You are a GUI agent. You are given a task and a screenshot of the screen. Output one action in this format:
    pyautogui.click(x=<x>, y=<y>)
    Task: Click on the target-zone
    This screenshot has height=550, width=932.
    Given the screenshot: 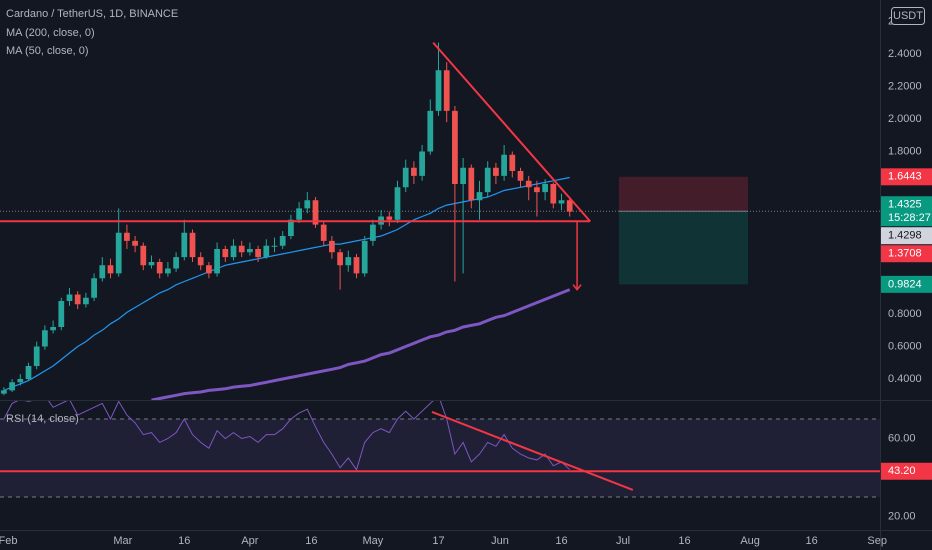 What is the action you would take?
    pyautogui.click(x=683, y=248)
    